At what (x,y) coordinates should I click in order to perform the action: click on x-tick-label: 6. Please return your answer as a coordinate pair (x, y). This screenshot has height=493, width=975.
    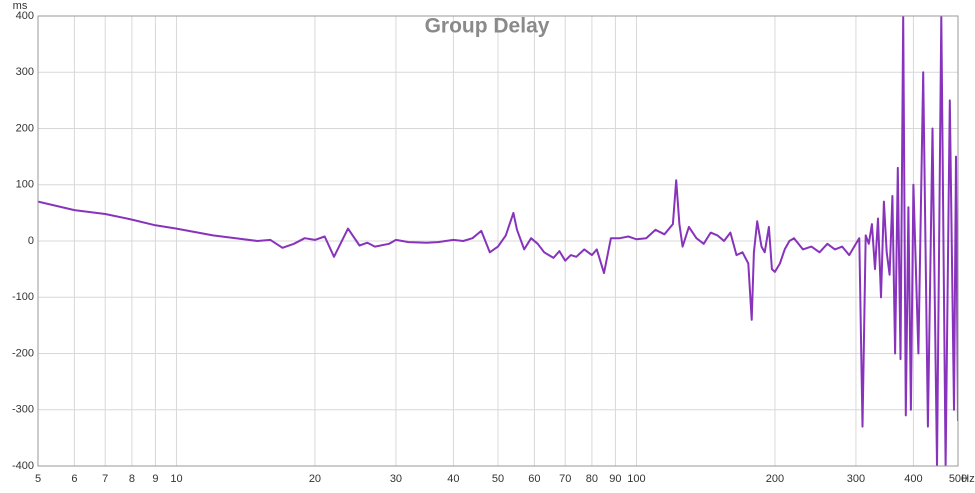
    Looking at the image, I should click on (74, 479).